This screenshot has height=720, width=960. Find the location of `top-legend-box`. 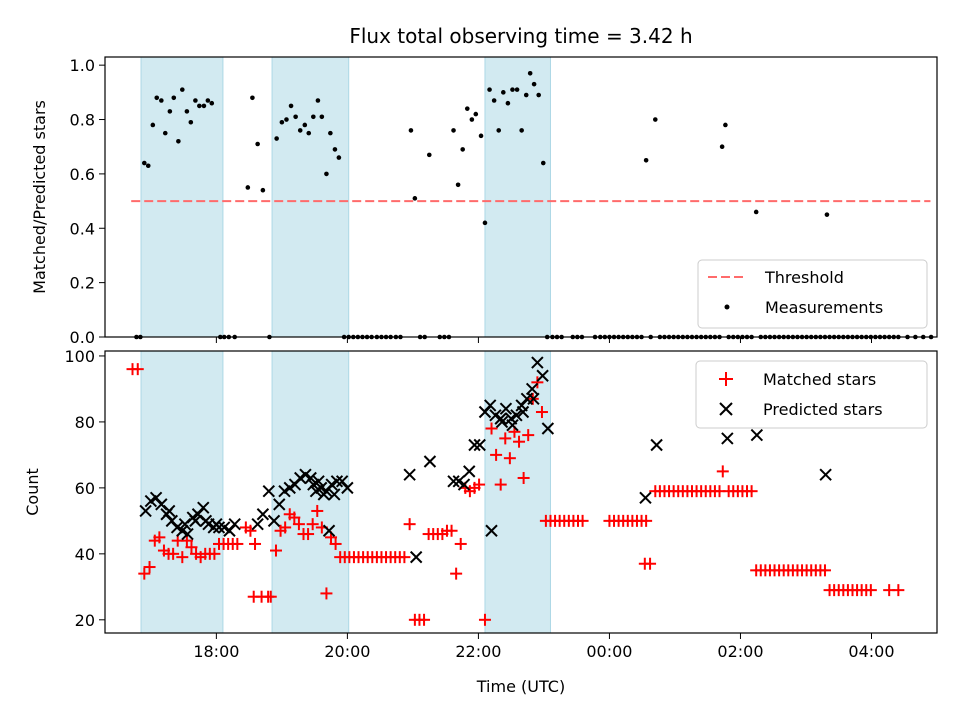

top-legend-box is located at coordinates (812, 294).